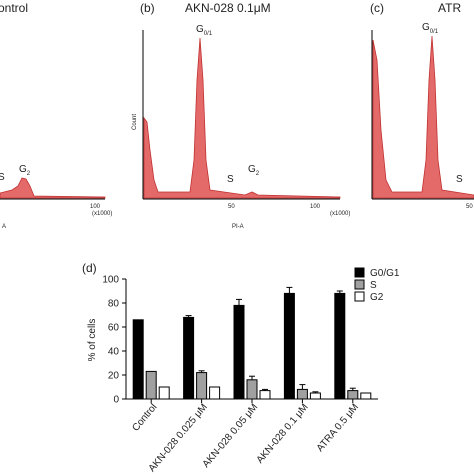 The height and width of the screenshot is (474, 474). Describe the element at coordinates (114, 328) in the screenshot. I see `y-tick-label: 60` at that location.